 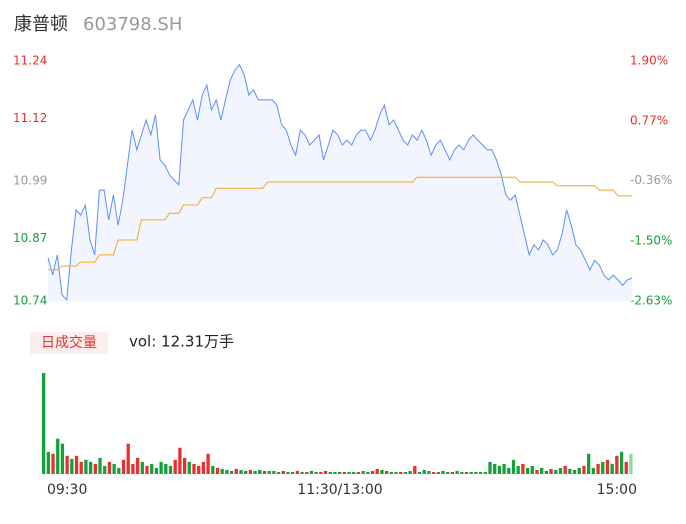 I want to click on stock-code: 603798.SH, so click(x=132, y=24).